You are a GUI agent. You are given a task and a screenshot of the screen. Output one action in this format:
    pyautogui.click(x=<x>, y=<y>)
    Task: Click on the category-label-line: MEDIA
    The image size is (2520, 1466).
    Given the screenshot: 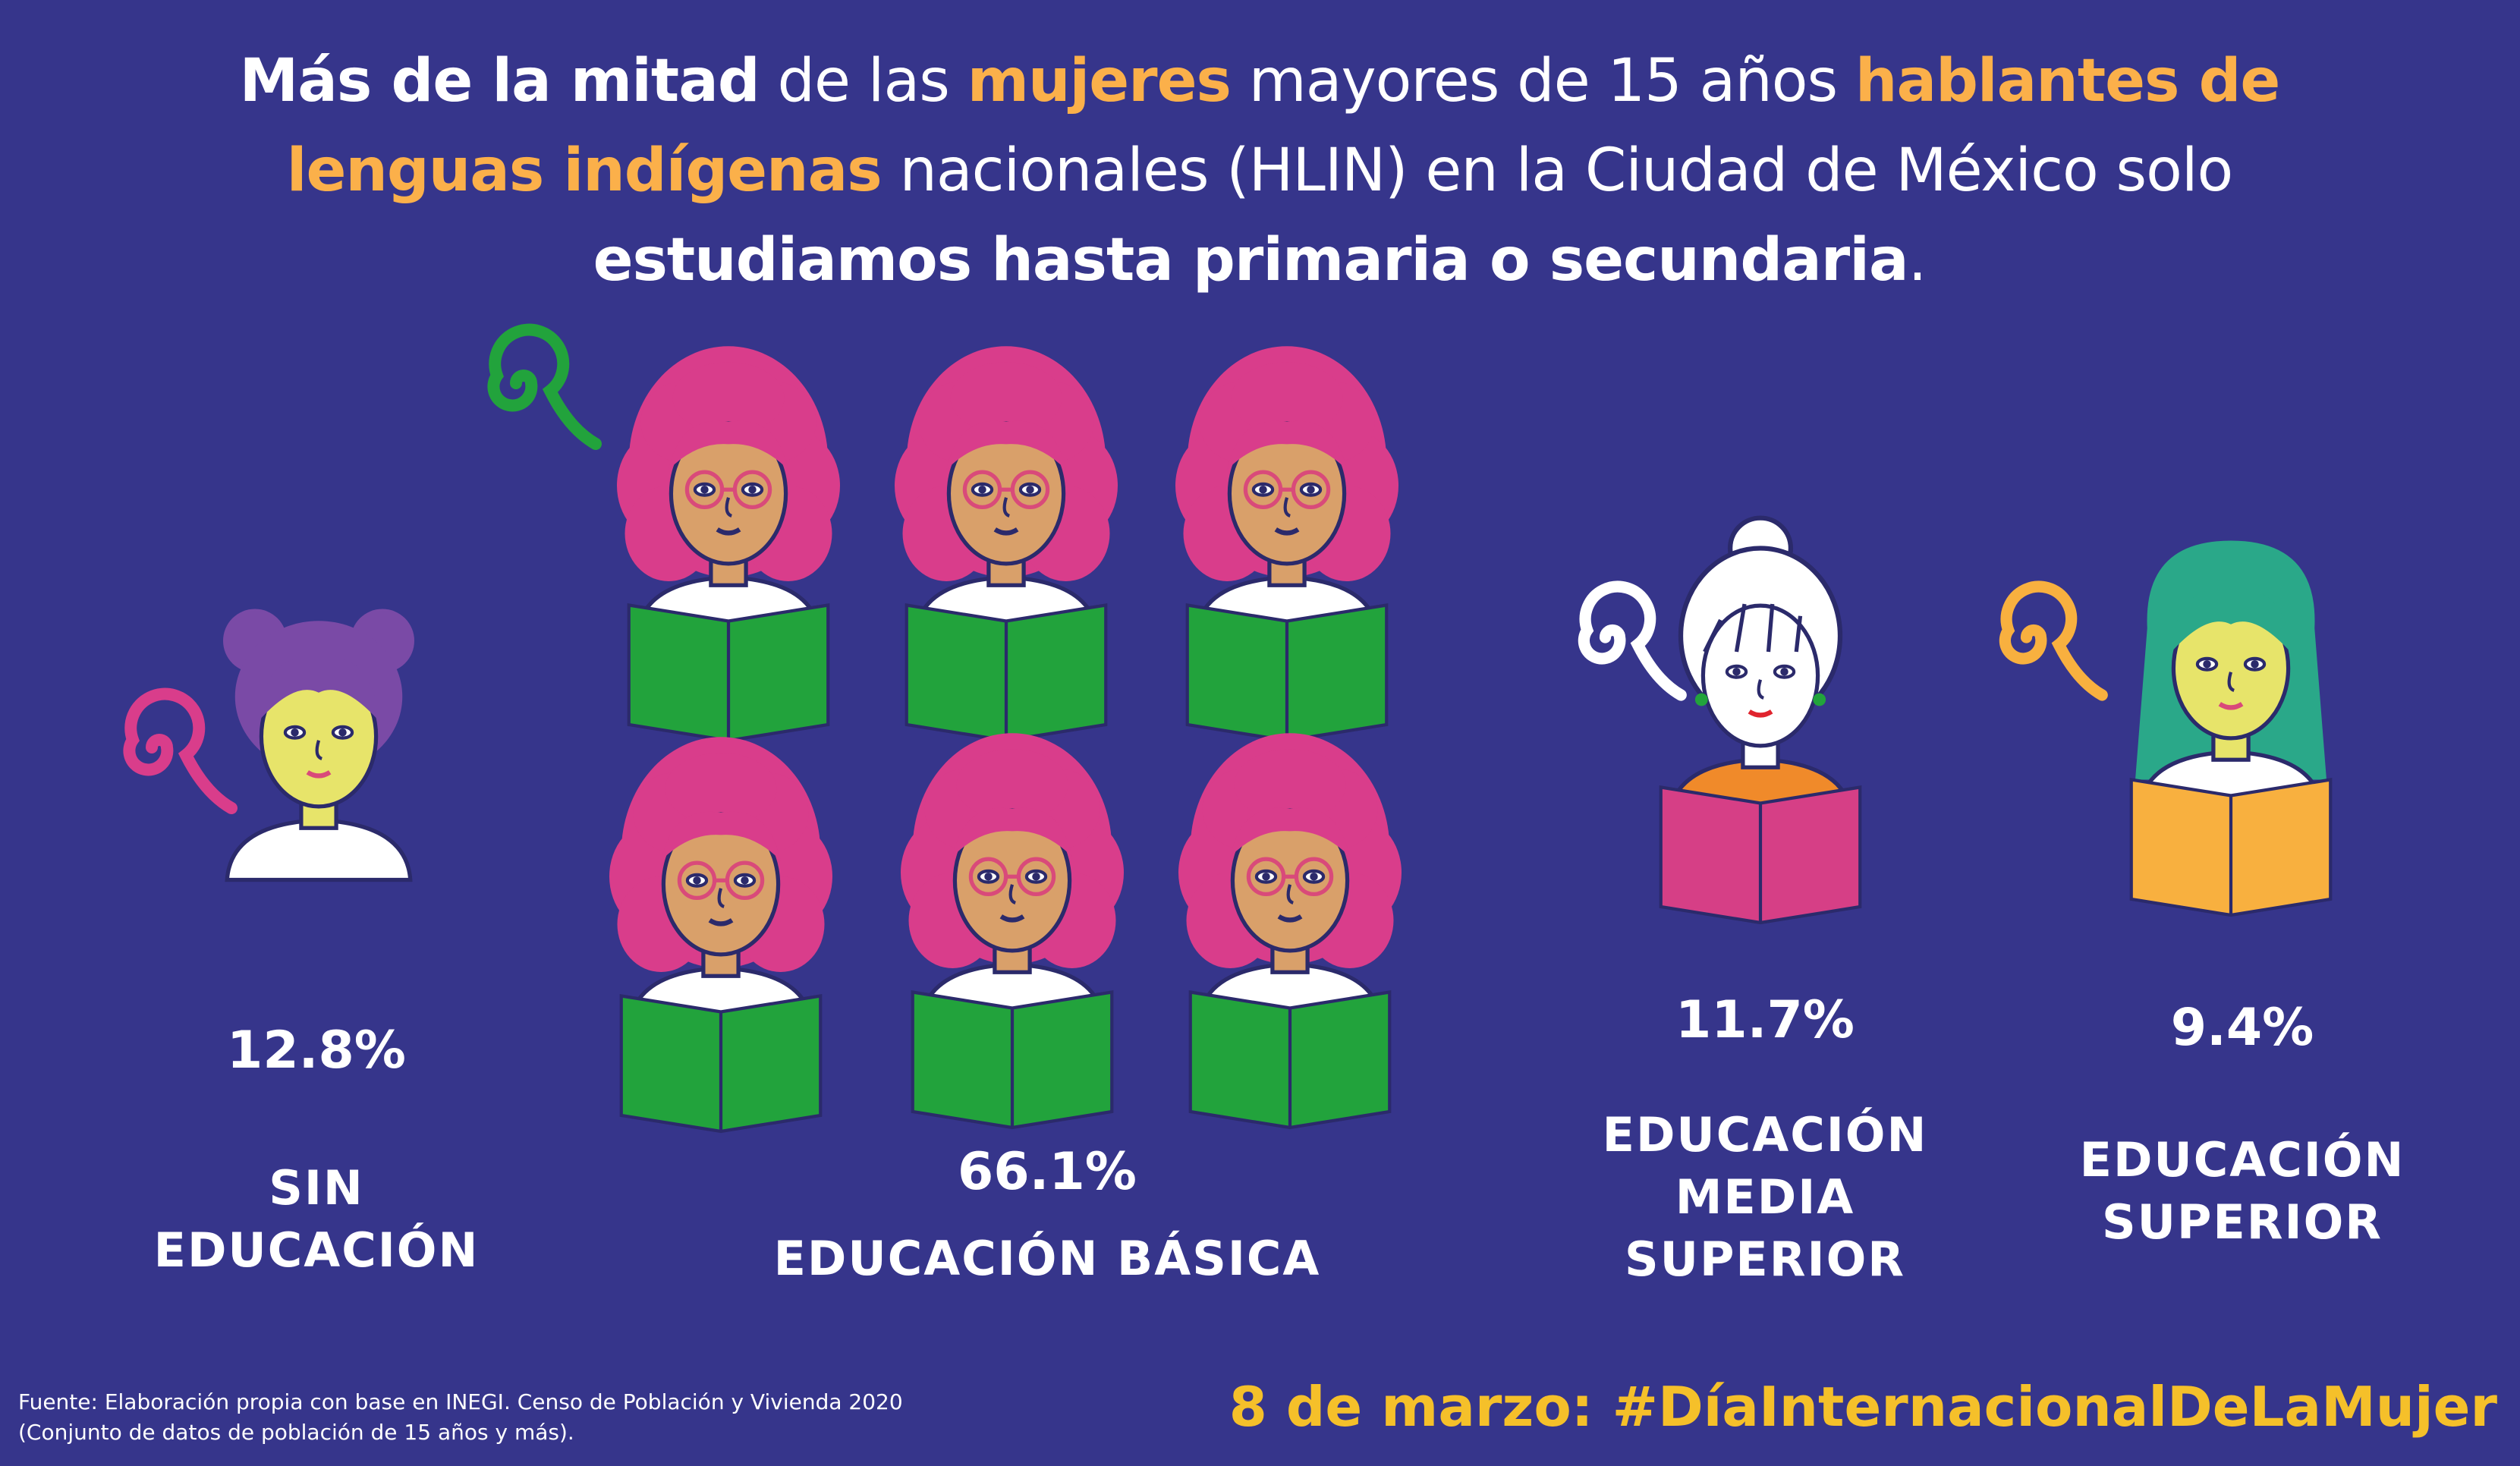 What is the action you would take?
    pyautogui.click(x=1765, y=1197)
    